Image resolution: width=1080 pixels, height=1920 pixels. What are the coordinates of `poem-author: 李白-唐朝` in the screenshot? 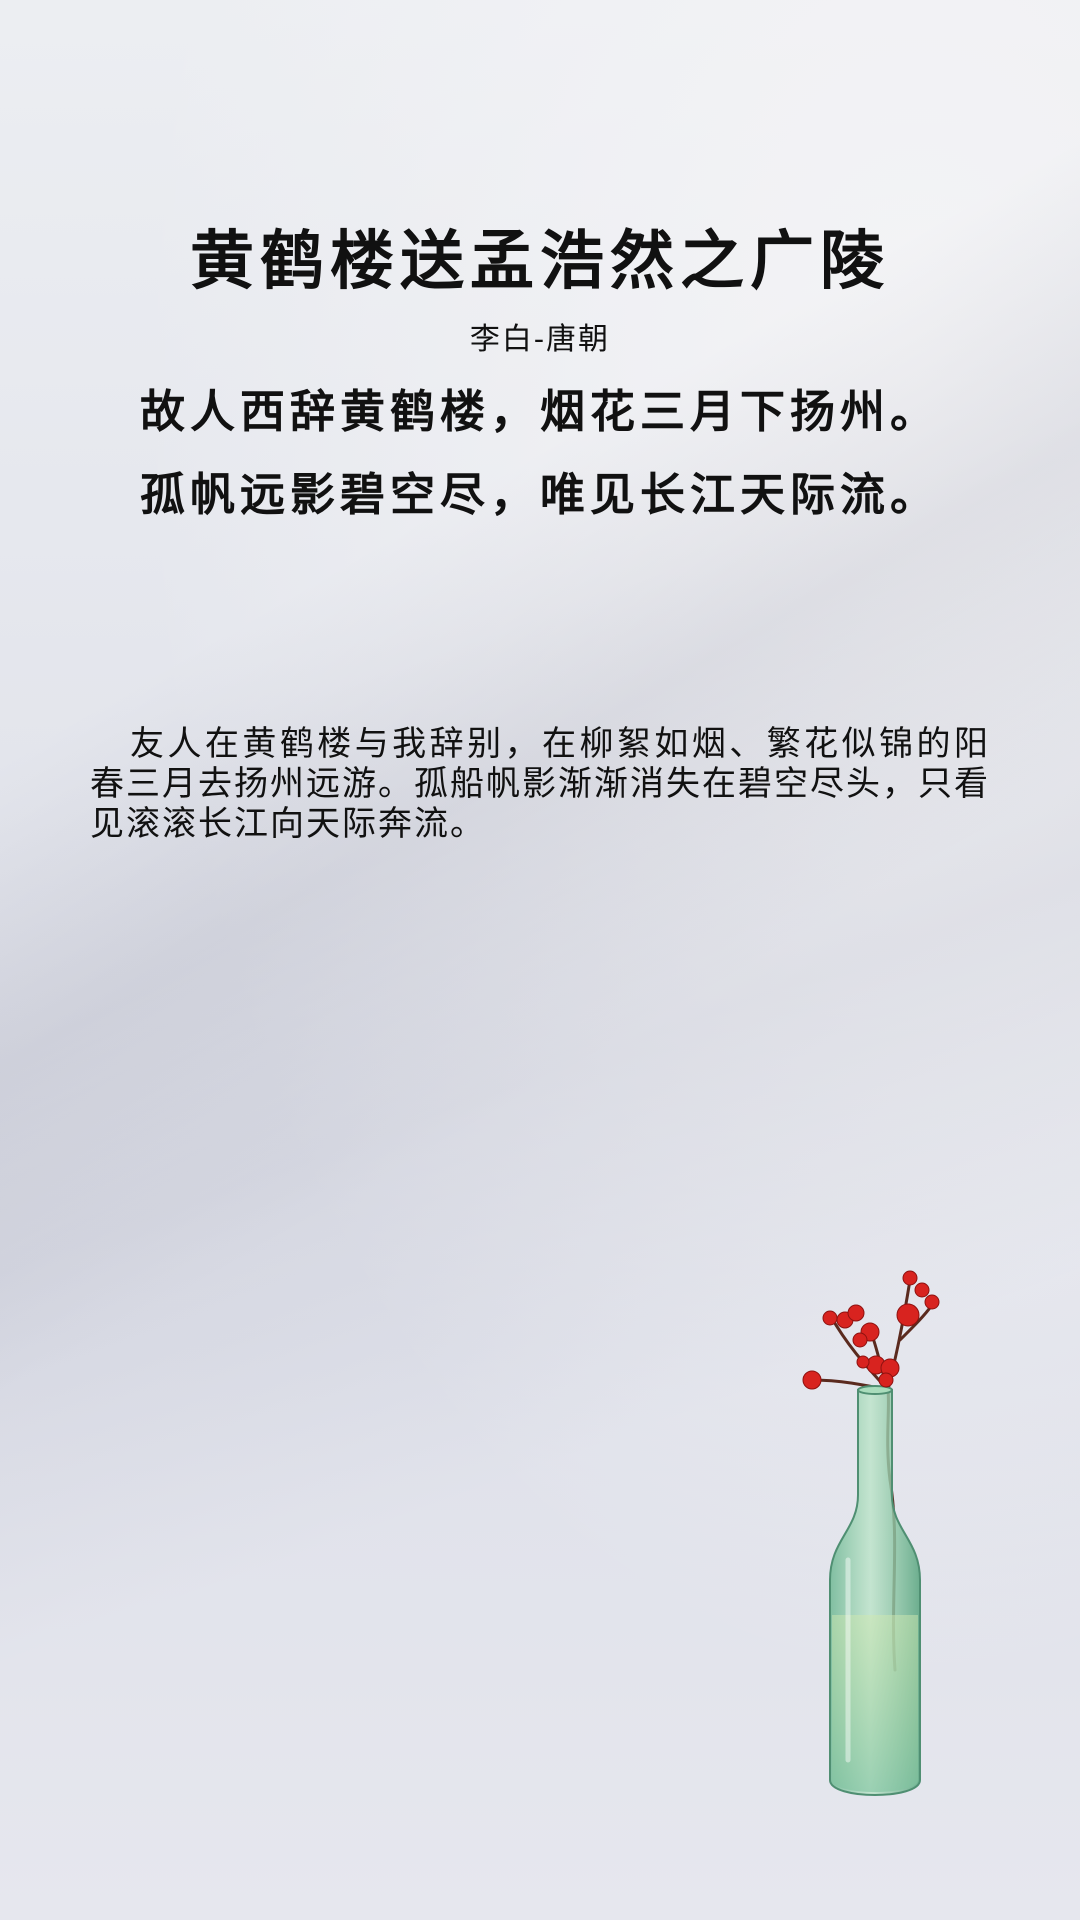 It's located at (540, 339).